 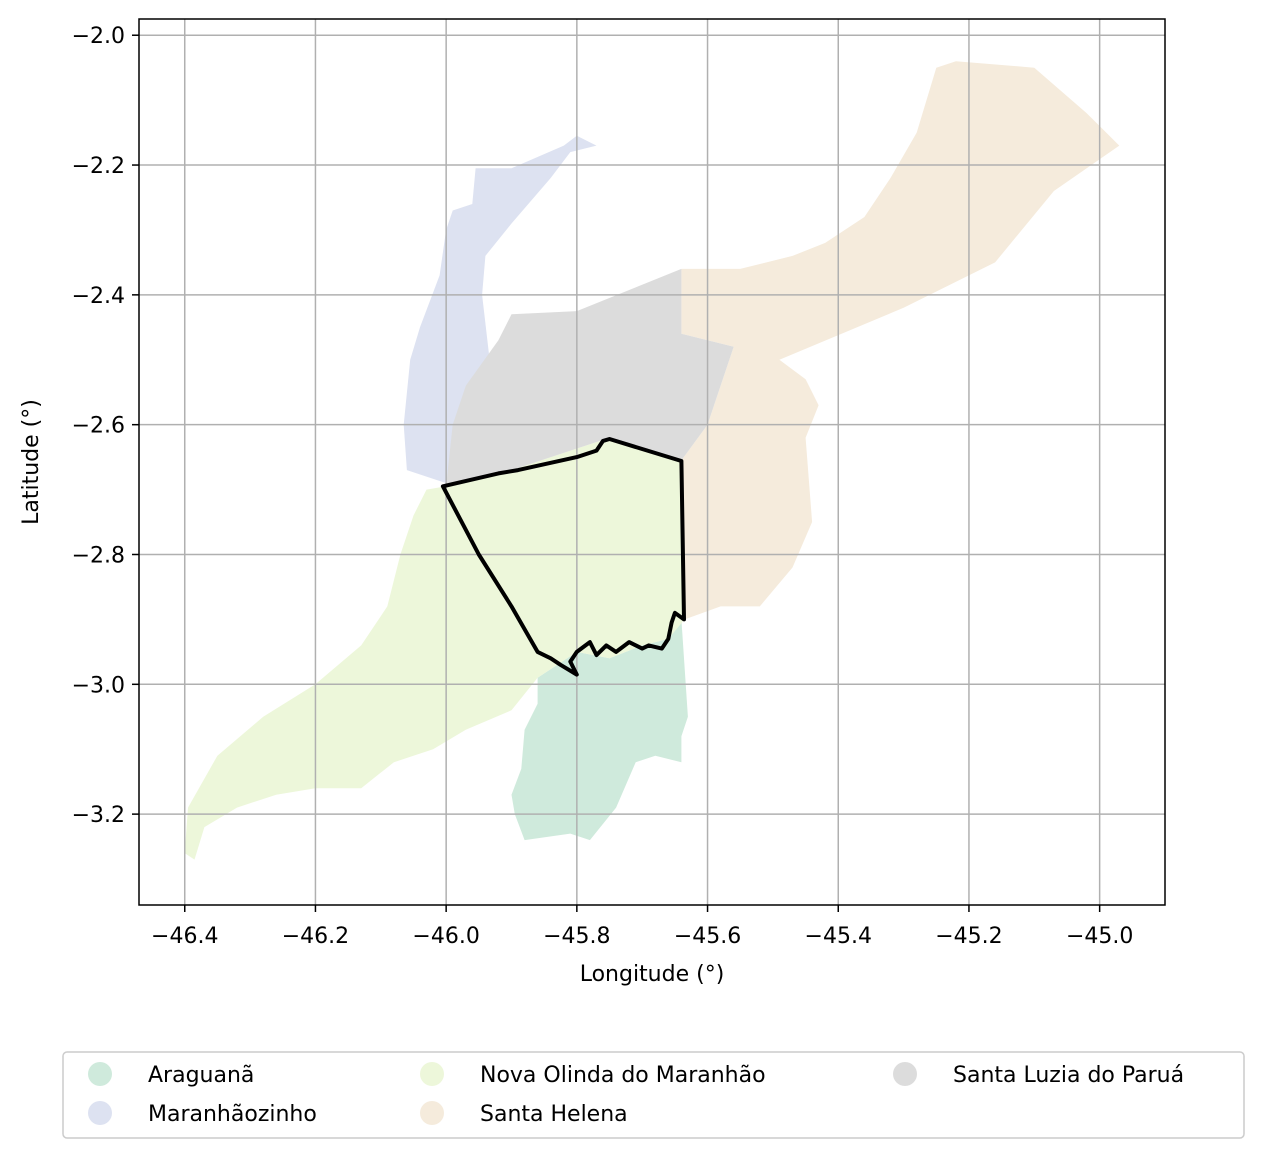 What do you see at coordinates (1099, 936) in the screenshot?
I see `x-tick-label: −45.0` at bounding box center [1099, 936].